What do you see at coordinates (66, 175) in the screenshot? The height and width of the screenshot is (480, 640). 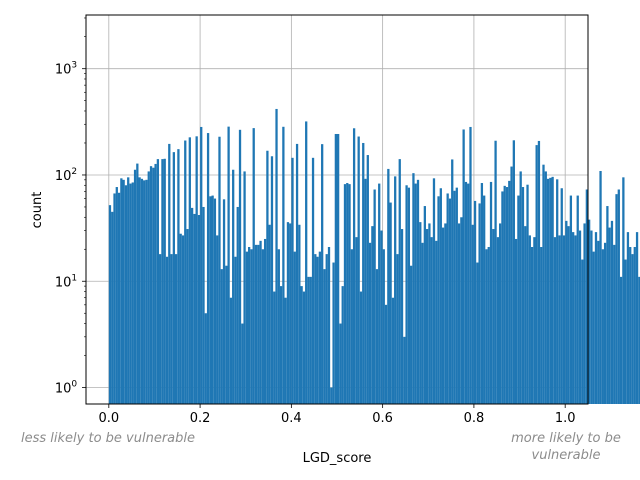 I see `y-tick-label: 10²` at bounding box center [66, 175].